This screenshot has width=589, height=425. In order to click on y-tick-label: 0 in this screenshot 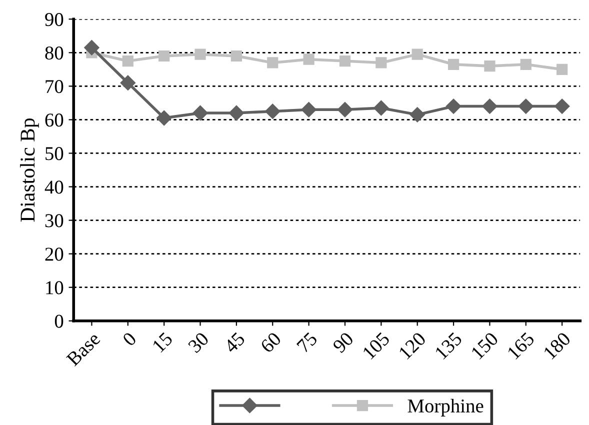, I will do `click(59, 321)`.